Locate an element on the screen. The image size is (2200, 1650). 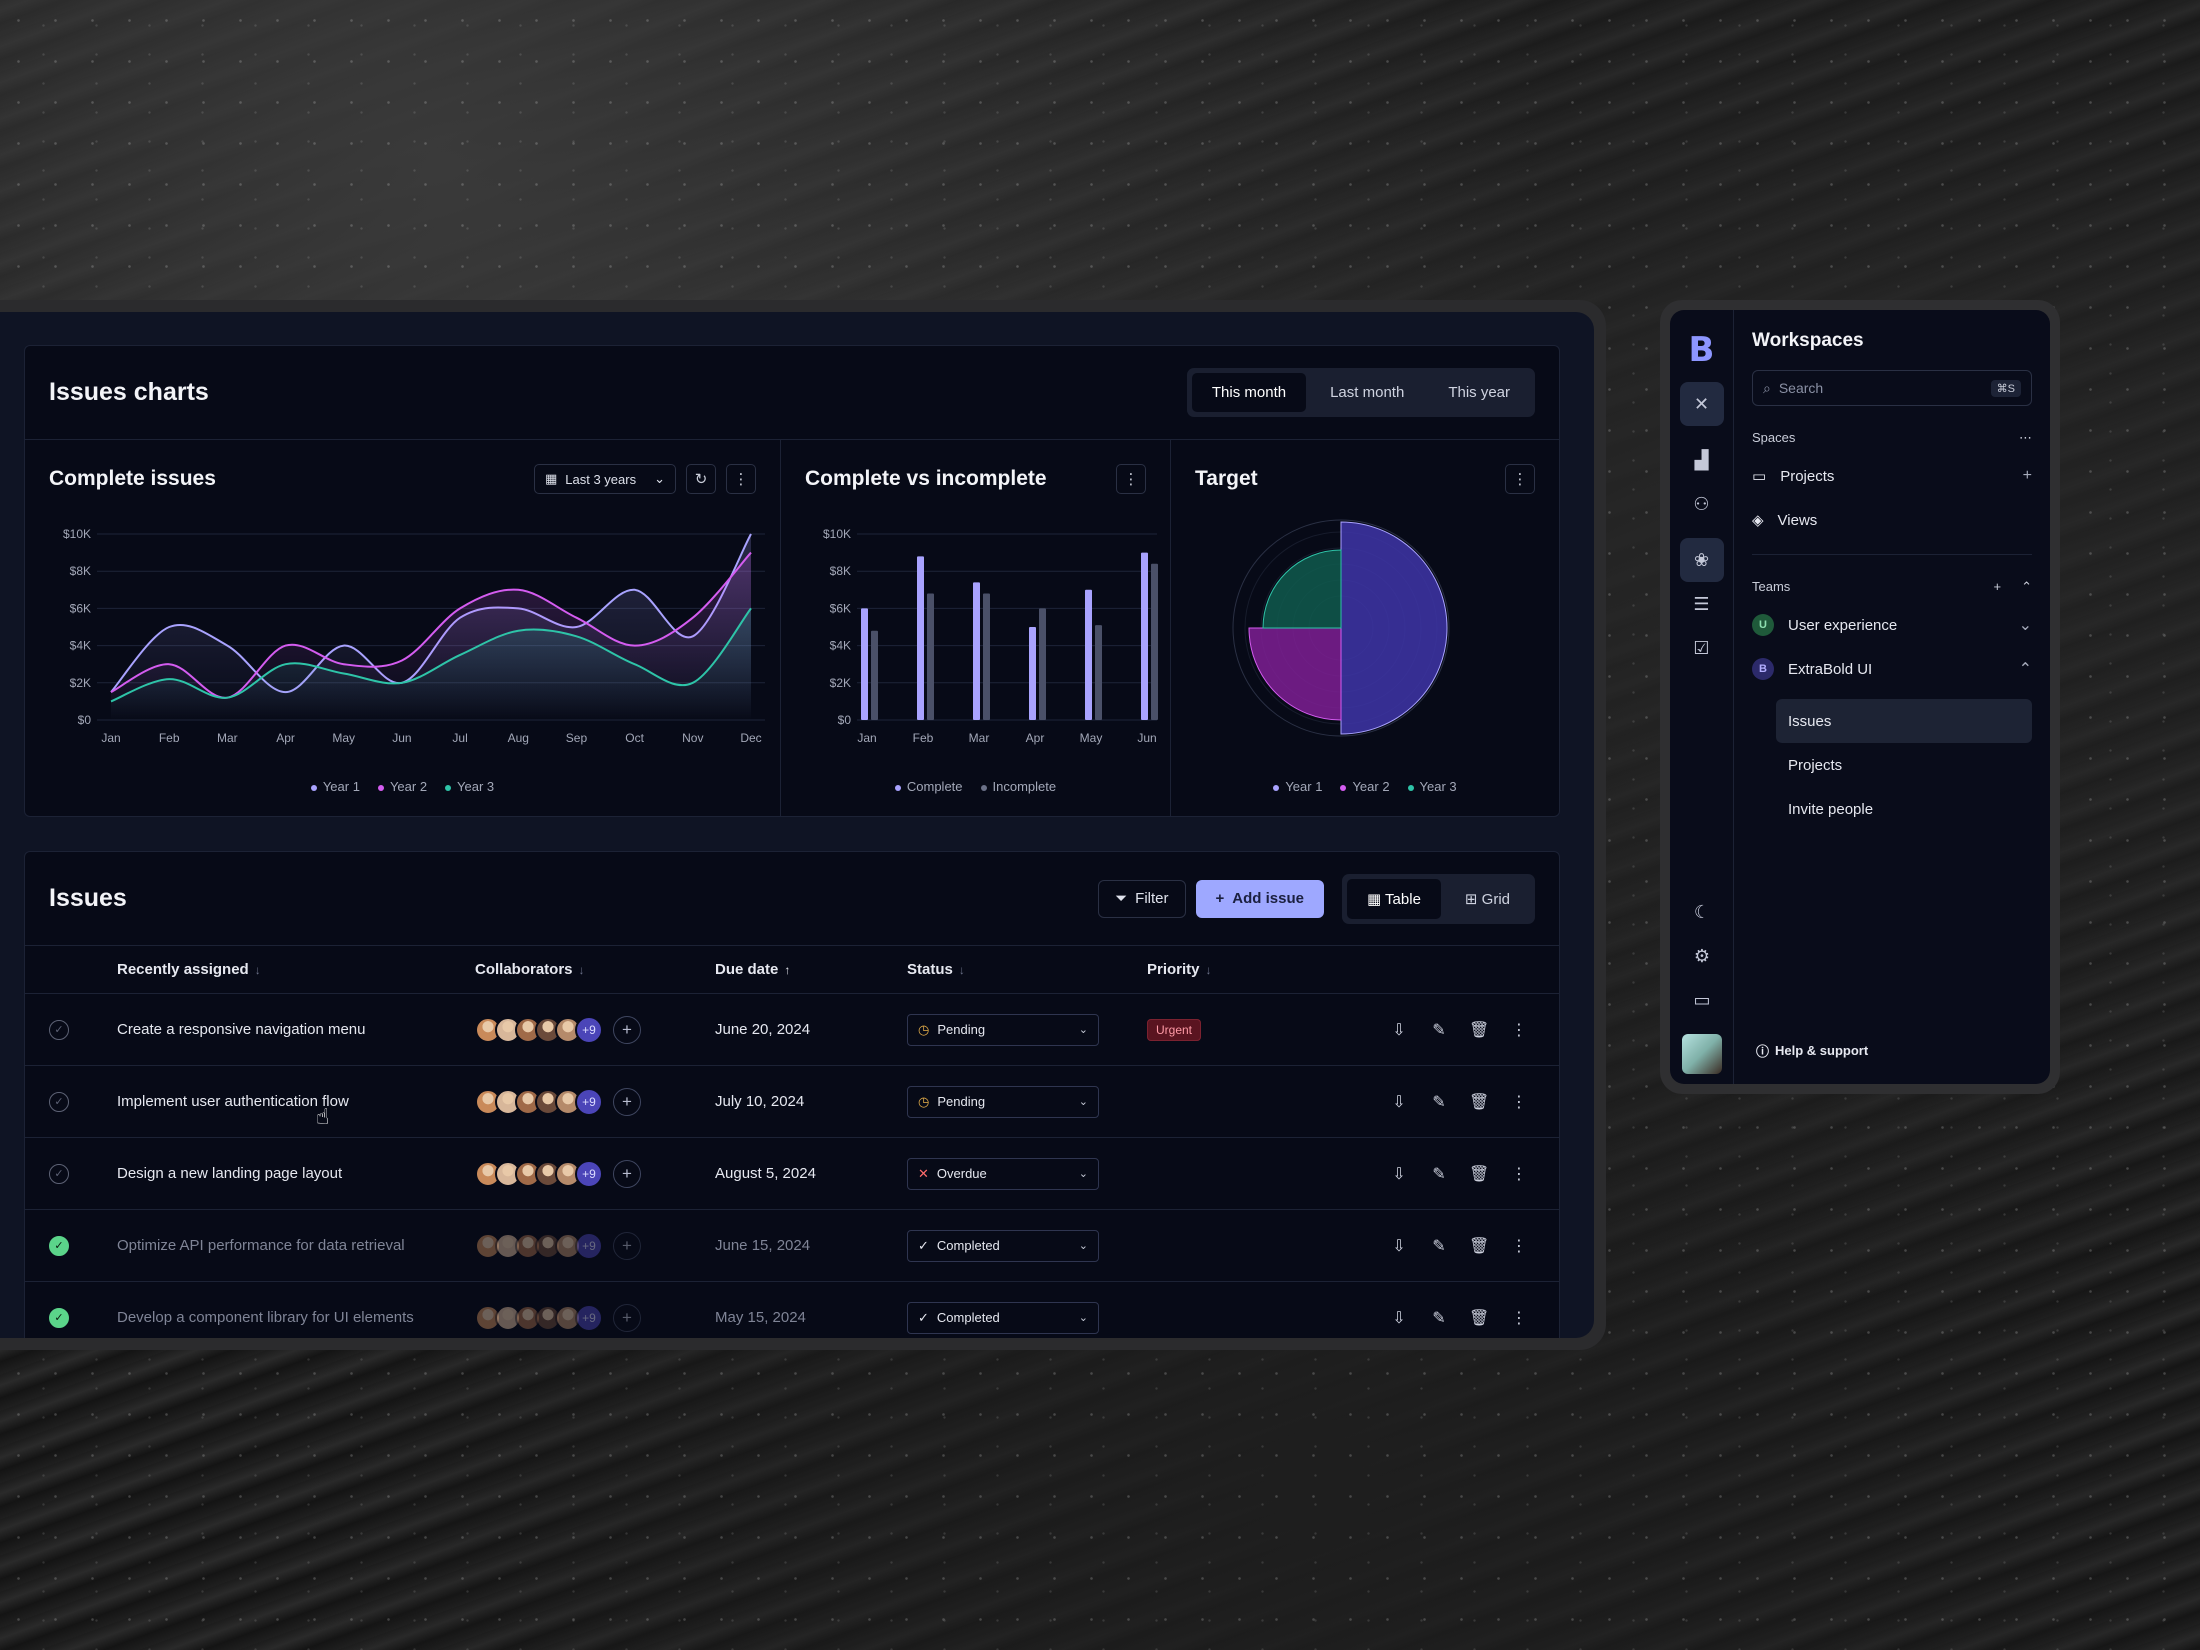
close-button: ✕ is located at coordinates (1701, 404).